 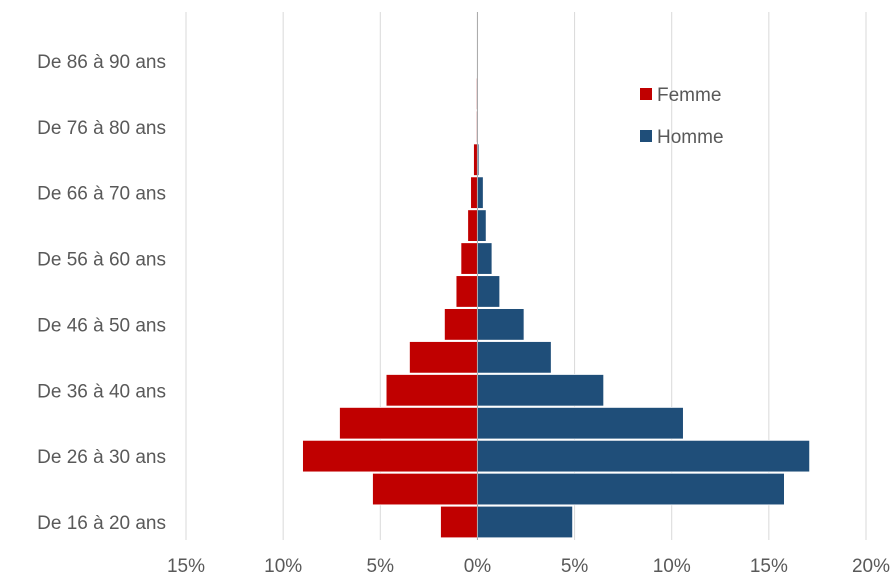 I want to click on y-tick-label-2: De 36 à 40 ans, so click(x=101, y=391).